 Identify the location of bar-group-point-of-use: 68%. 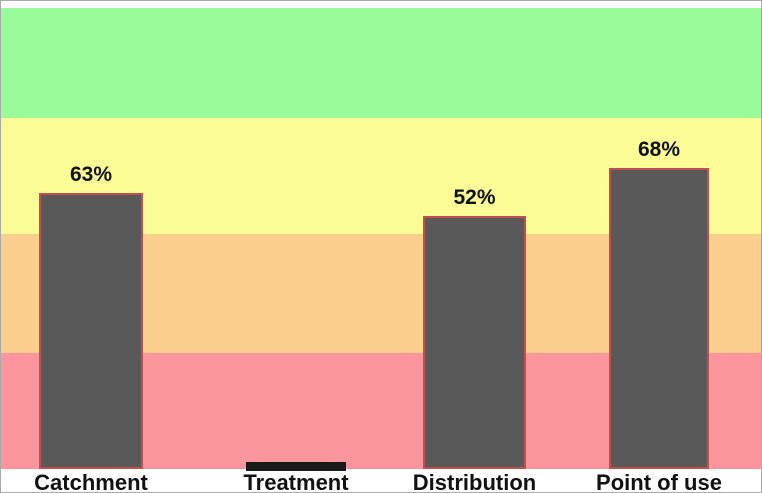
(659, 246).